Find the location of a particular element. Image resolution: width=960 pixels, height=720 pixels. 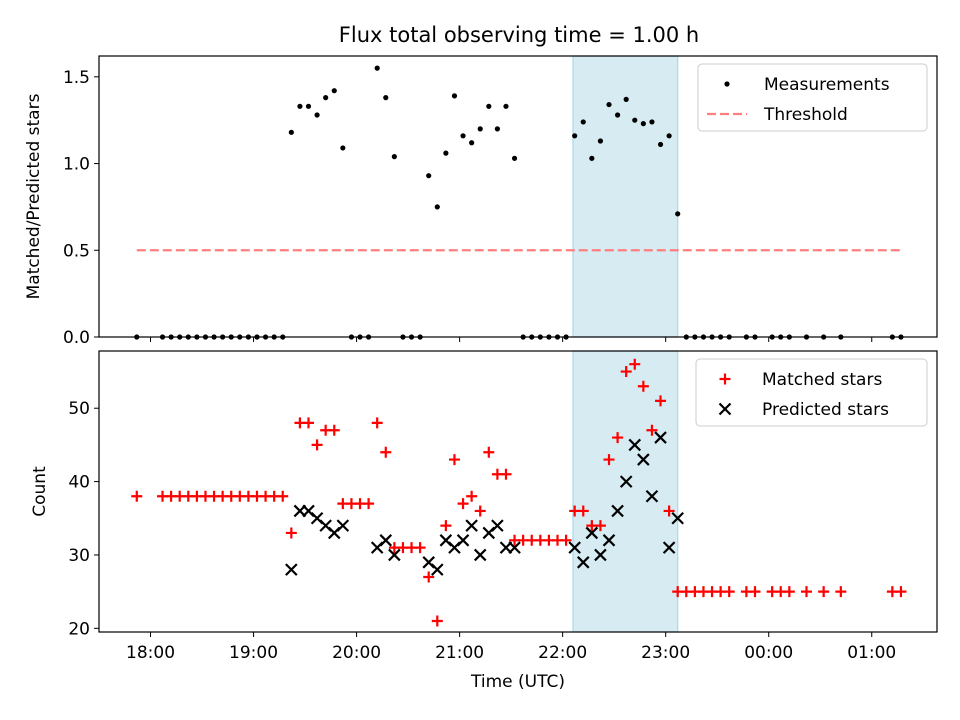

y-tick-label: 40 is located at coordinates (79, 483).